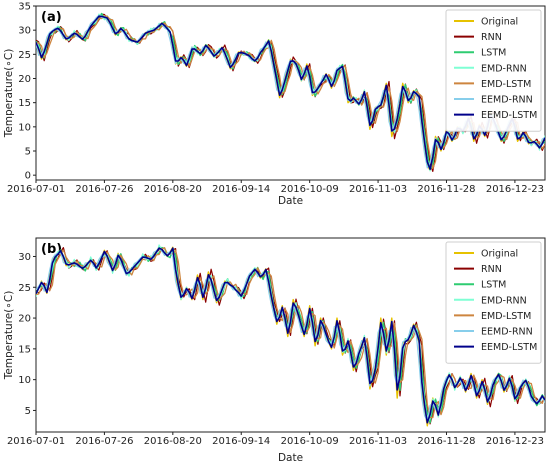 The height and width of the screenshot is (470, 550). I want to click on y-tick-label: 35, so click(24, 7).